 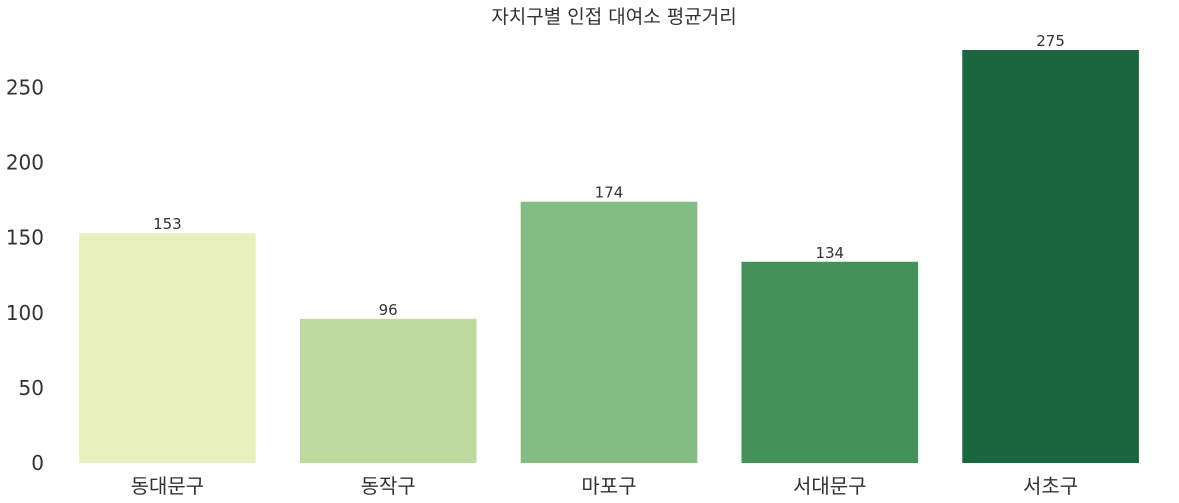 What do you see at coordinates (167, 224) in the screenshot?
I see `bar-value-label: 153` at bounding box center [167, 224].